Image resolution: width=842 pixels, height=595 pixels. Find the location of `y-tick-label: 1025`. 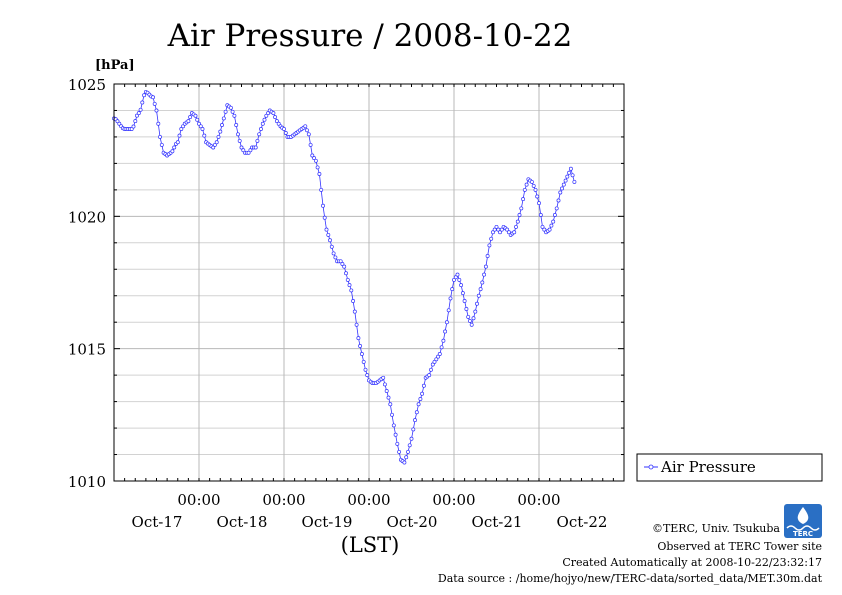

y-tick-label: 1025 is located at coordinates (87, 85).